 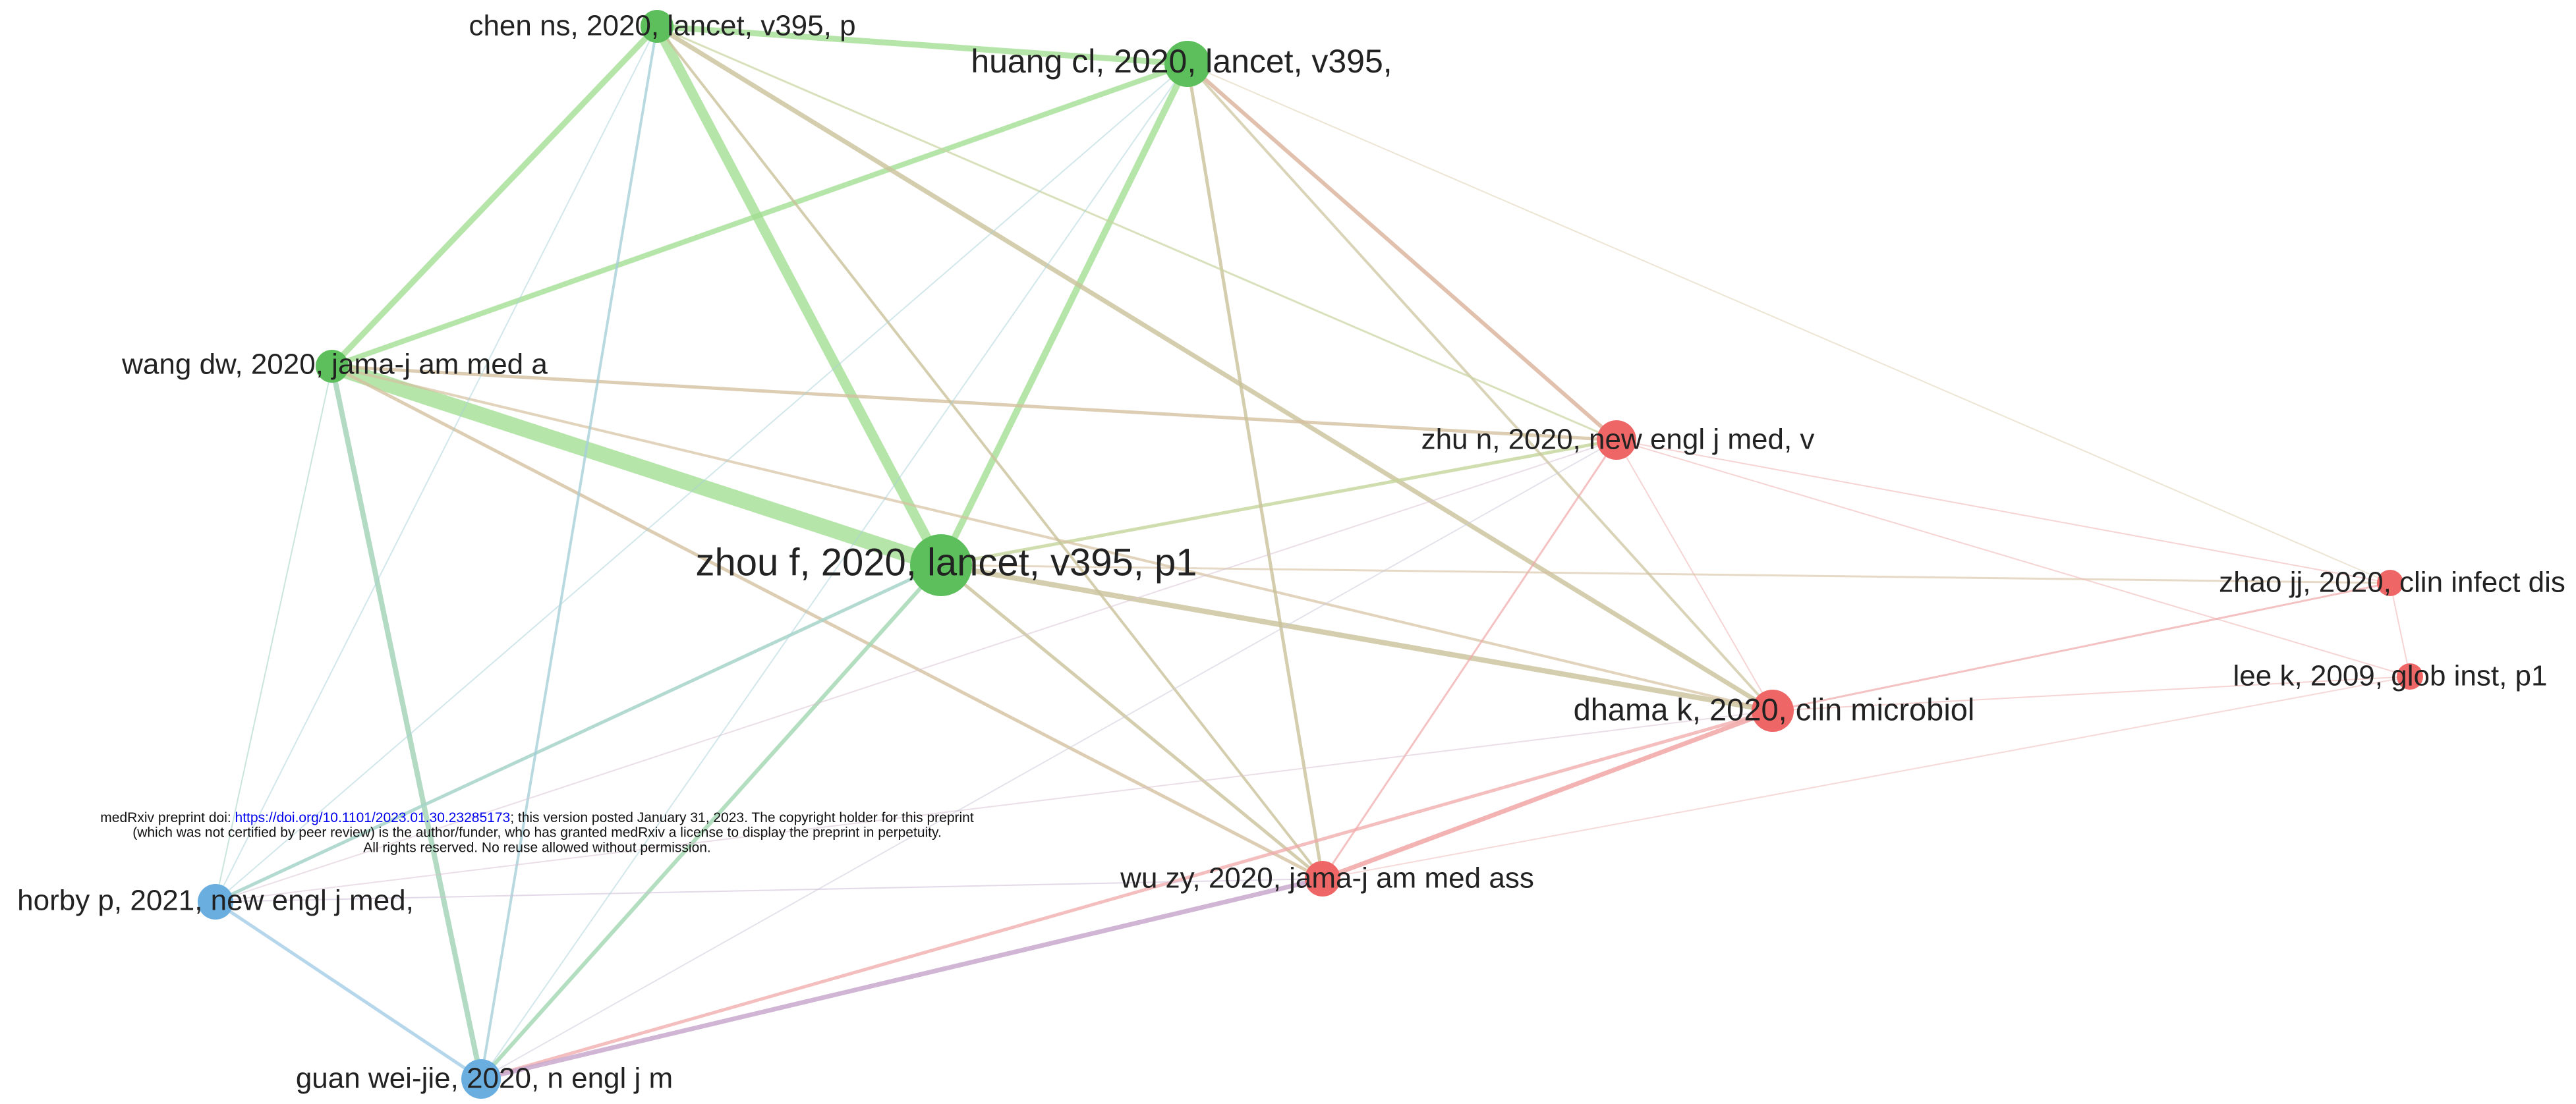 I want to click on node-label: chen ns, 2020, lancet, v395, p, so click(x=662, y=26).